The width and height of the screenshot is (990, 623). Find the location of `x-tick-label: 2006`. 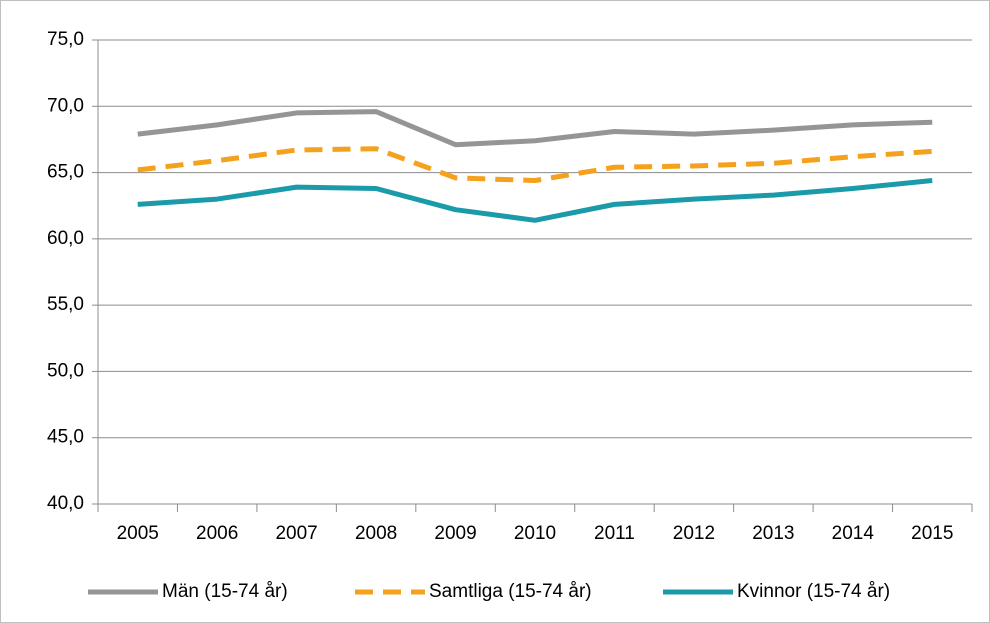

x-tick-label: 2006 is located at coordinates (217, 533).